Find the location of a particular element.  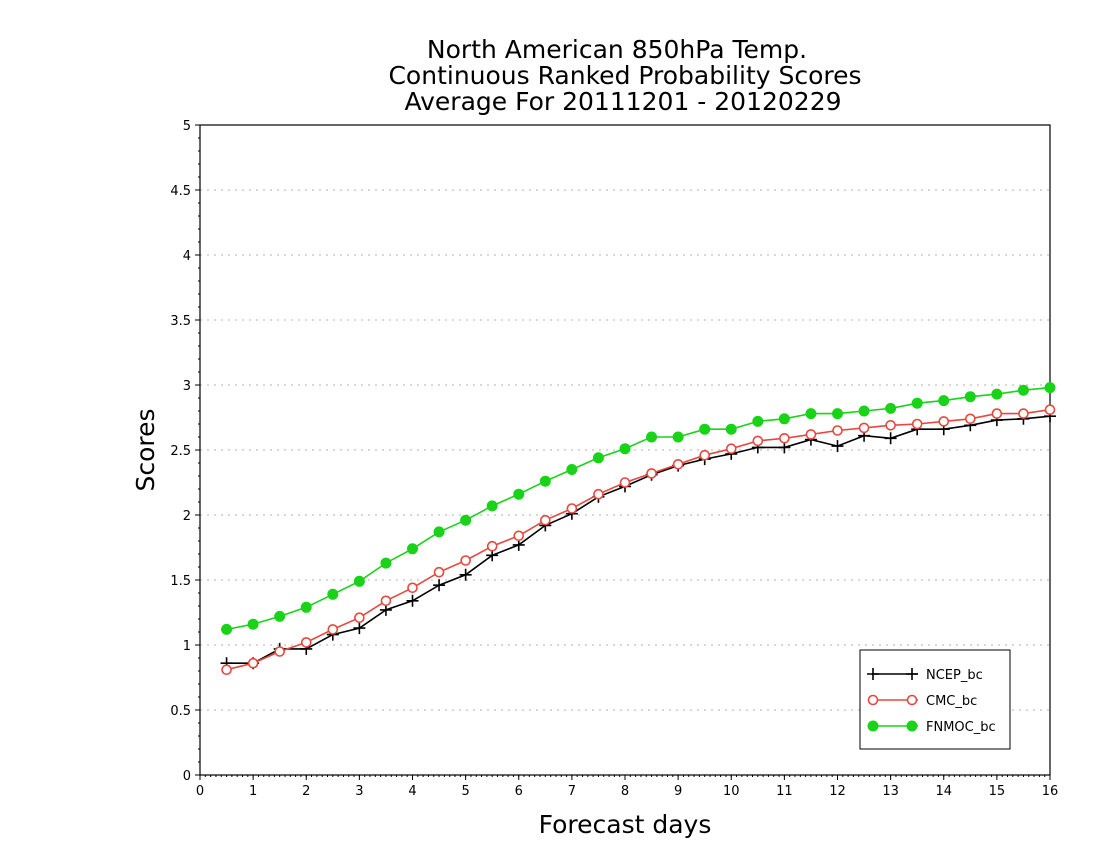

chart-title-line-2: Continuous Ranked Probability Scores is located at coordinates (624, 75).